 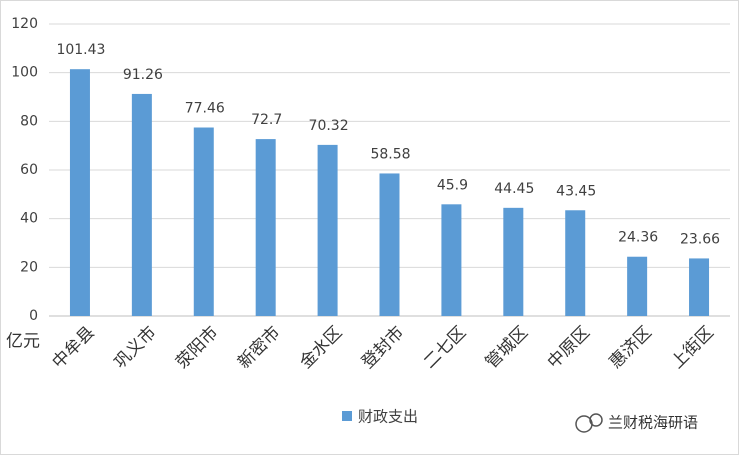 What do you see at coordinates (700, 239) in the screenshot?
I see `data-label: 23.66` at bounding box center [700, 239].